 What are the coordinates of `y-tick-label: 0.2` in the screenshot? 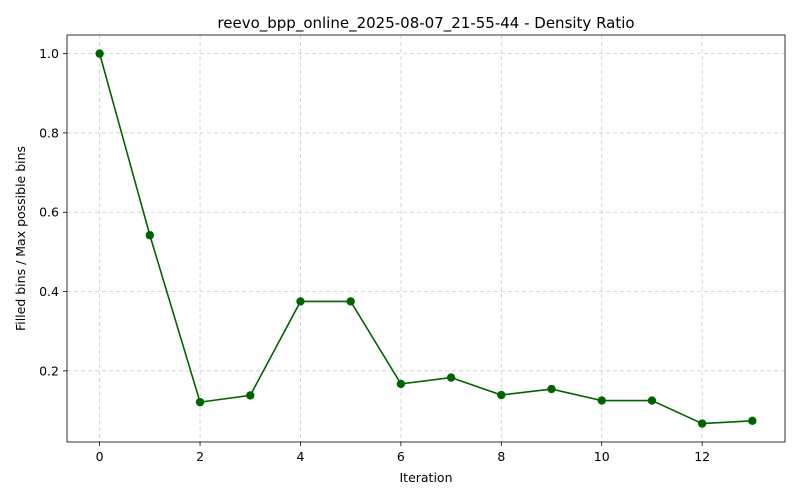 It's located at (49, 370).